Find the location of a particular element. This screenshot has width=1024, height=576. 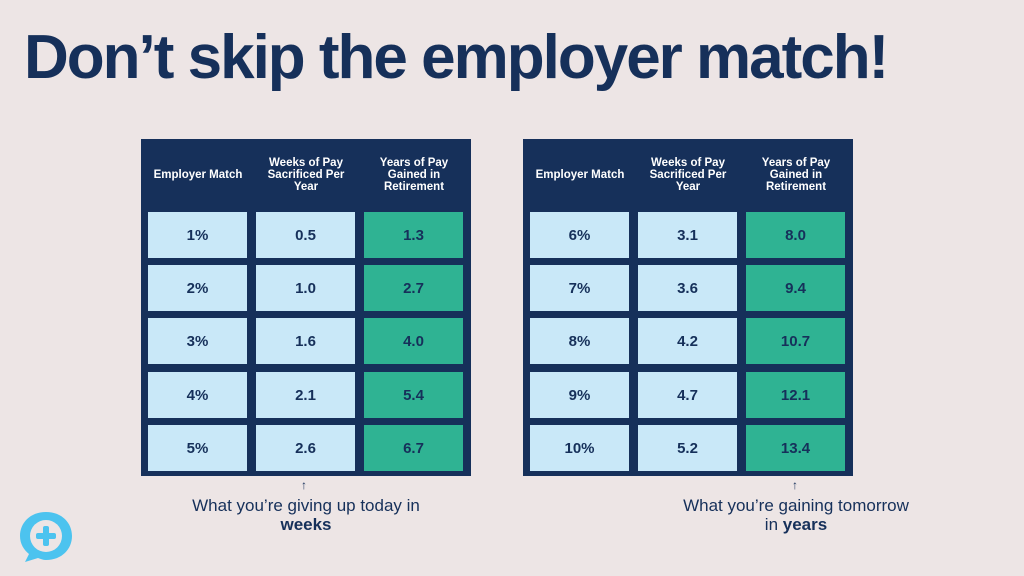

note-bold: weeks is located at coordinates (306, 524).